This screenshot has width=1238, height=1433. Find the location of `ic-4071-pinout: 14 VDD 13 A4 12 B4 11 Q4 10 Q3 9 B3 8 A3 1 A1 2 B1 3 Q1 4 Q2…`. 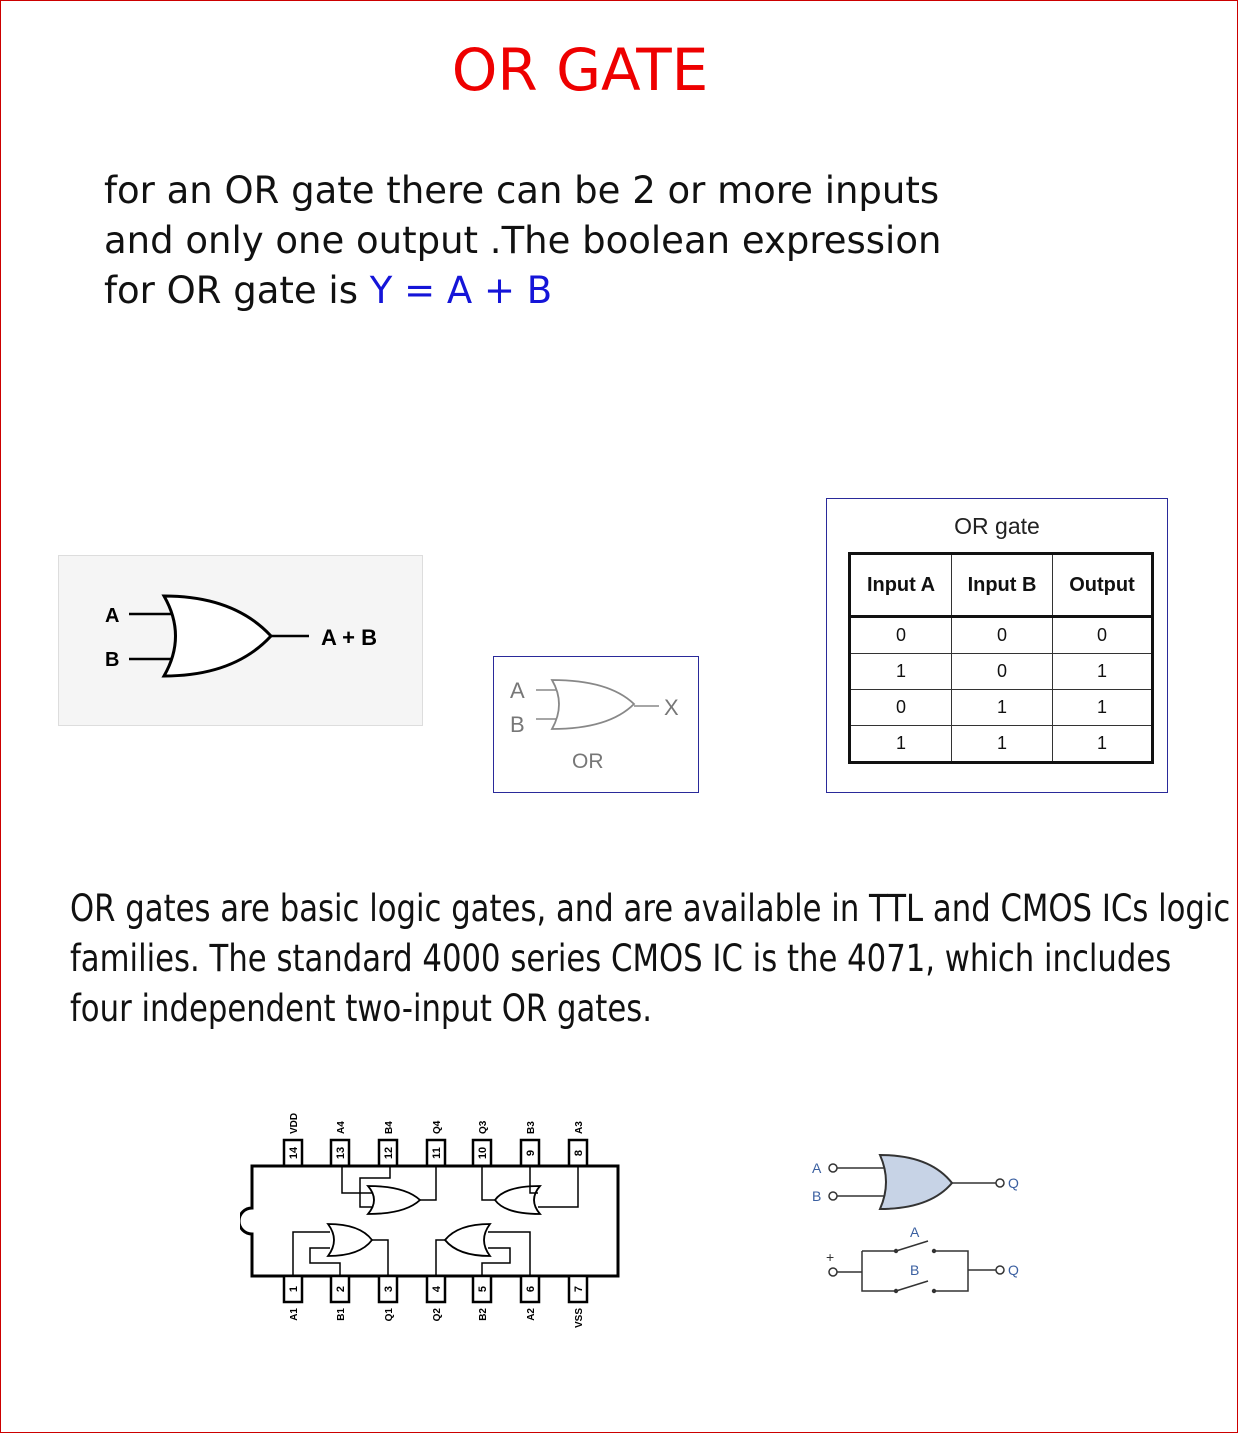

ic-4071-pinout: 14 VDD 13 A4 12 B4 11 Q4 10 Q3 9 B3 8 A3 1 A1 2 B1 3 Q1 4 Q2… is located at coordinates (430, 1220).